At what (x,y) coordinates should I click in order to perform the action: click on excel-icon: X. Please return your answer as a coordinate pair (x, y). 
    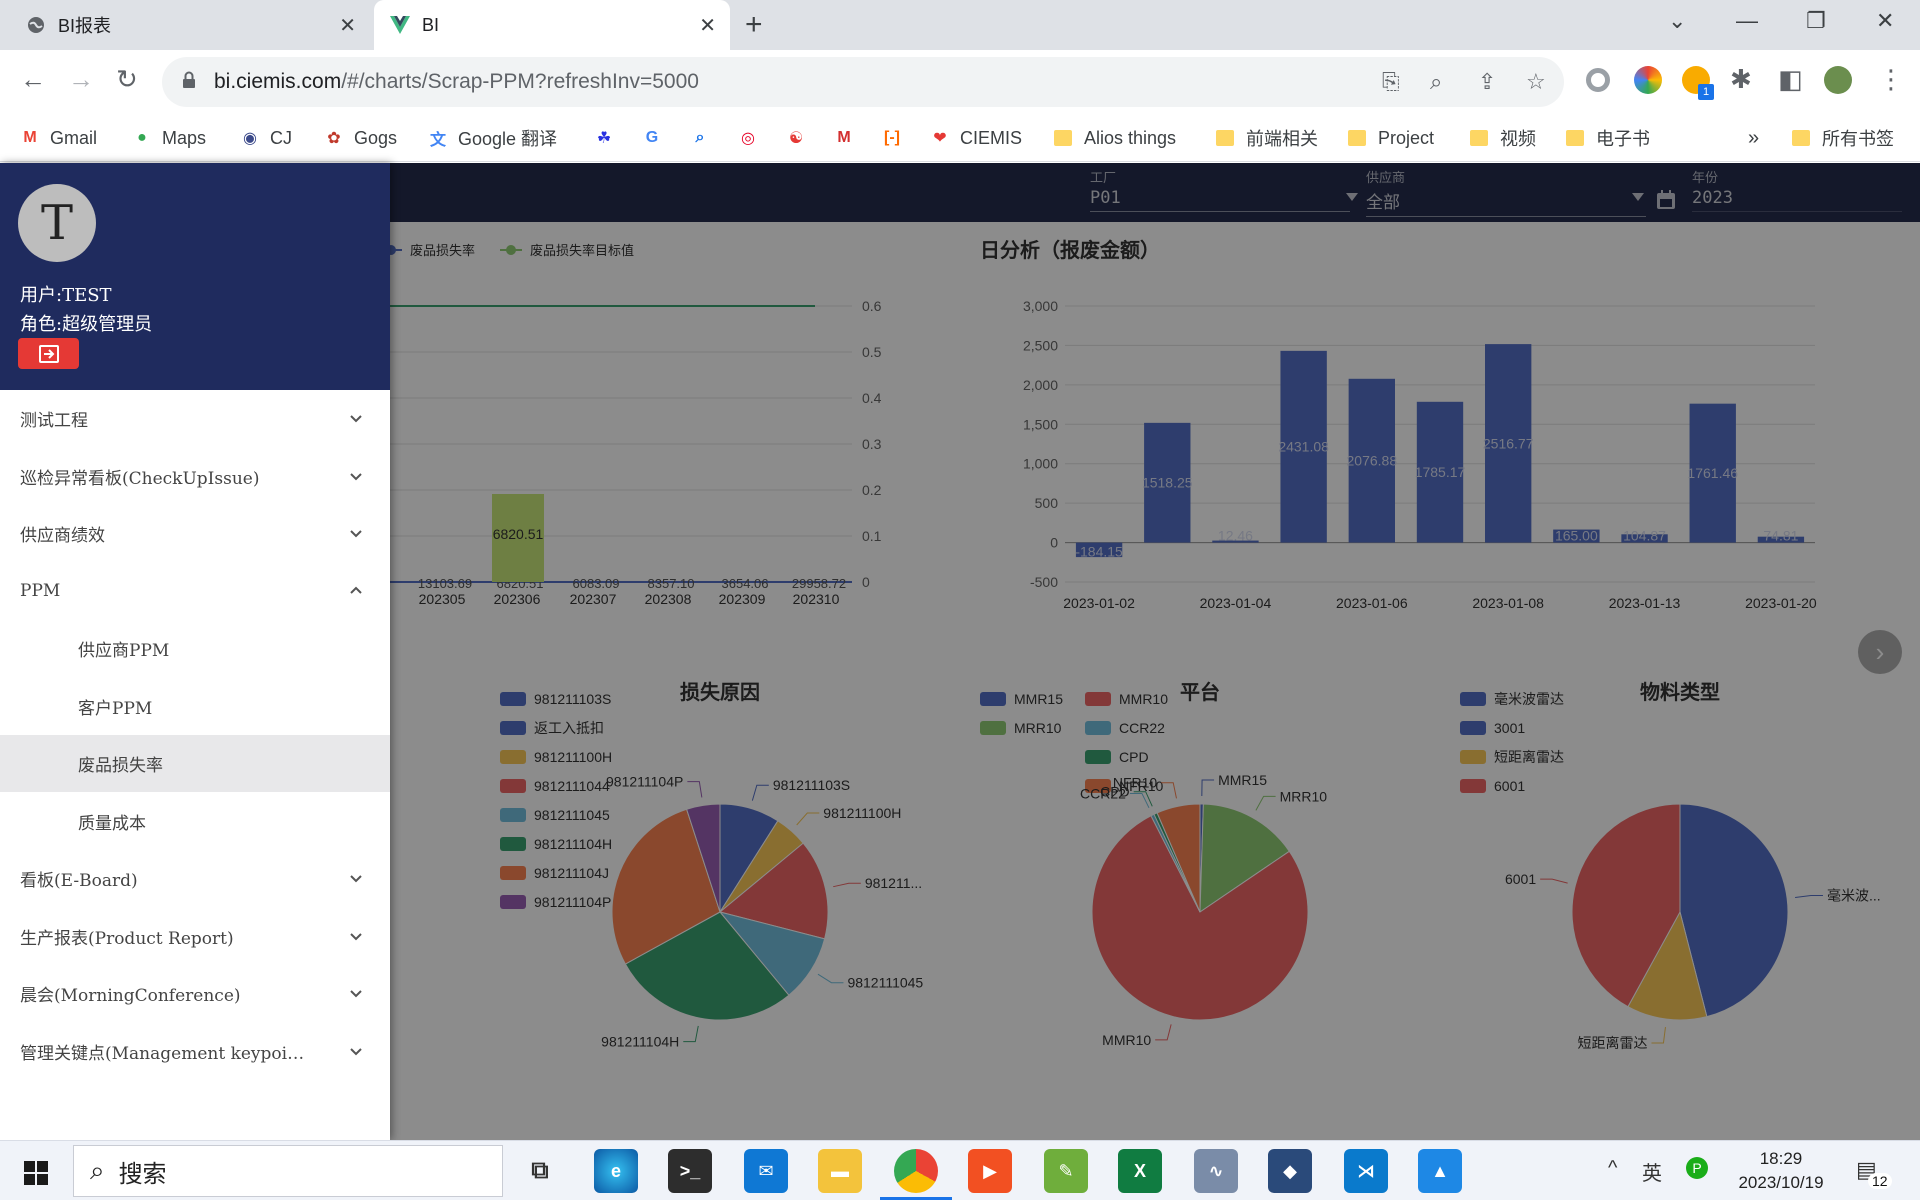
    Looking at the image, I should click on (1140, 1171).